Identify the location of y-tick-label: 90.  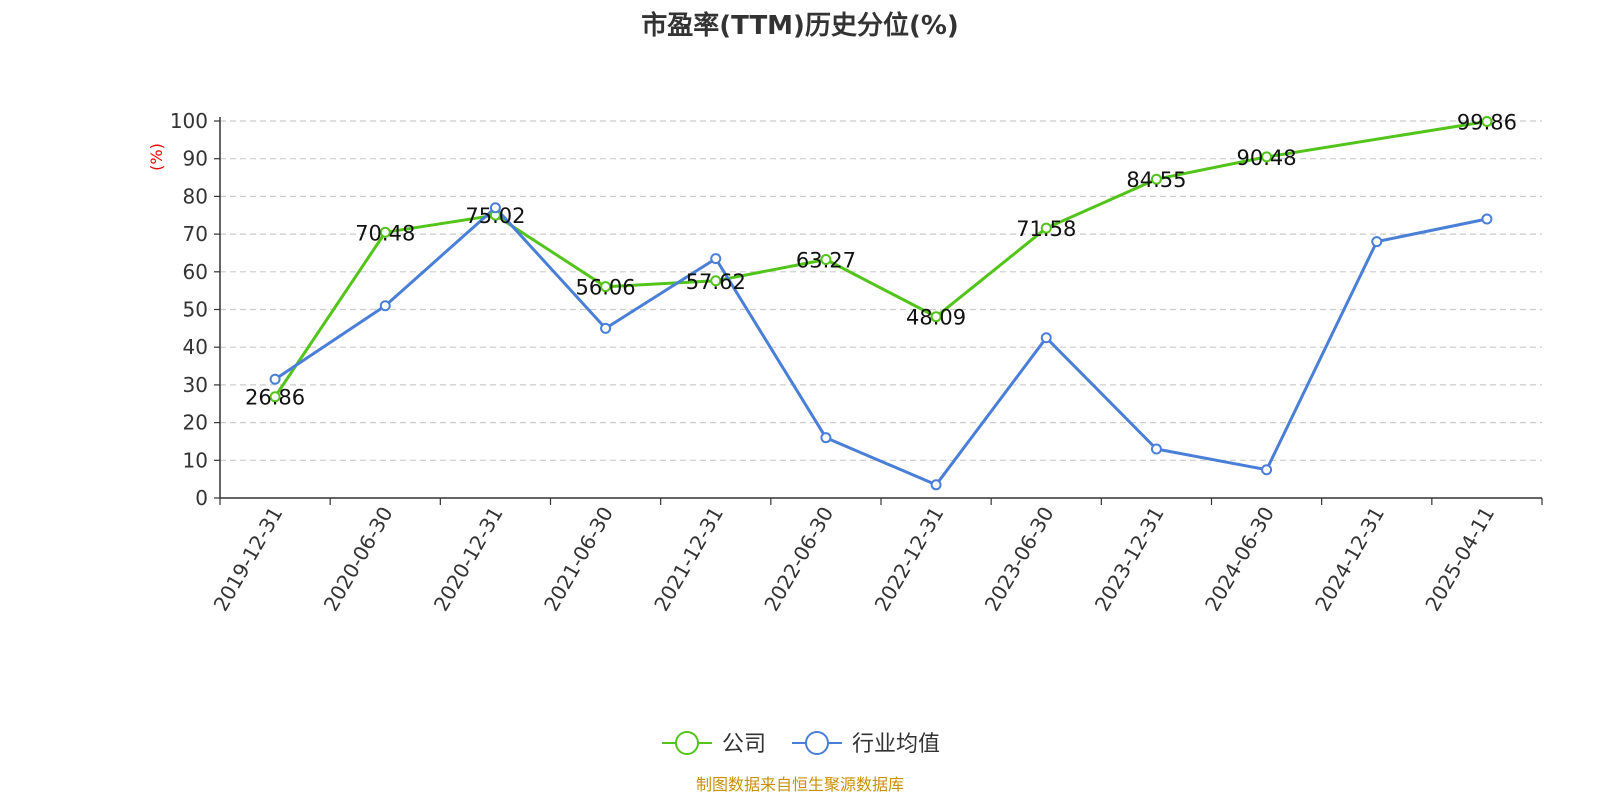
(195, 159).